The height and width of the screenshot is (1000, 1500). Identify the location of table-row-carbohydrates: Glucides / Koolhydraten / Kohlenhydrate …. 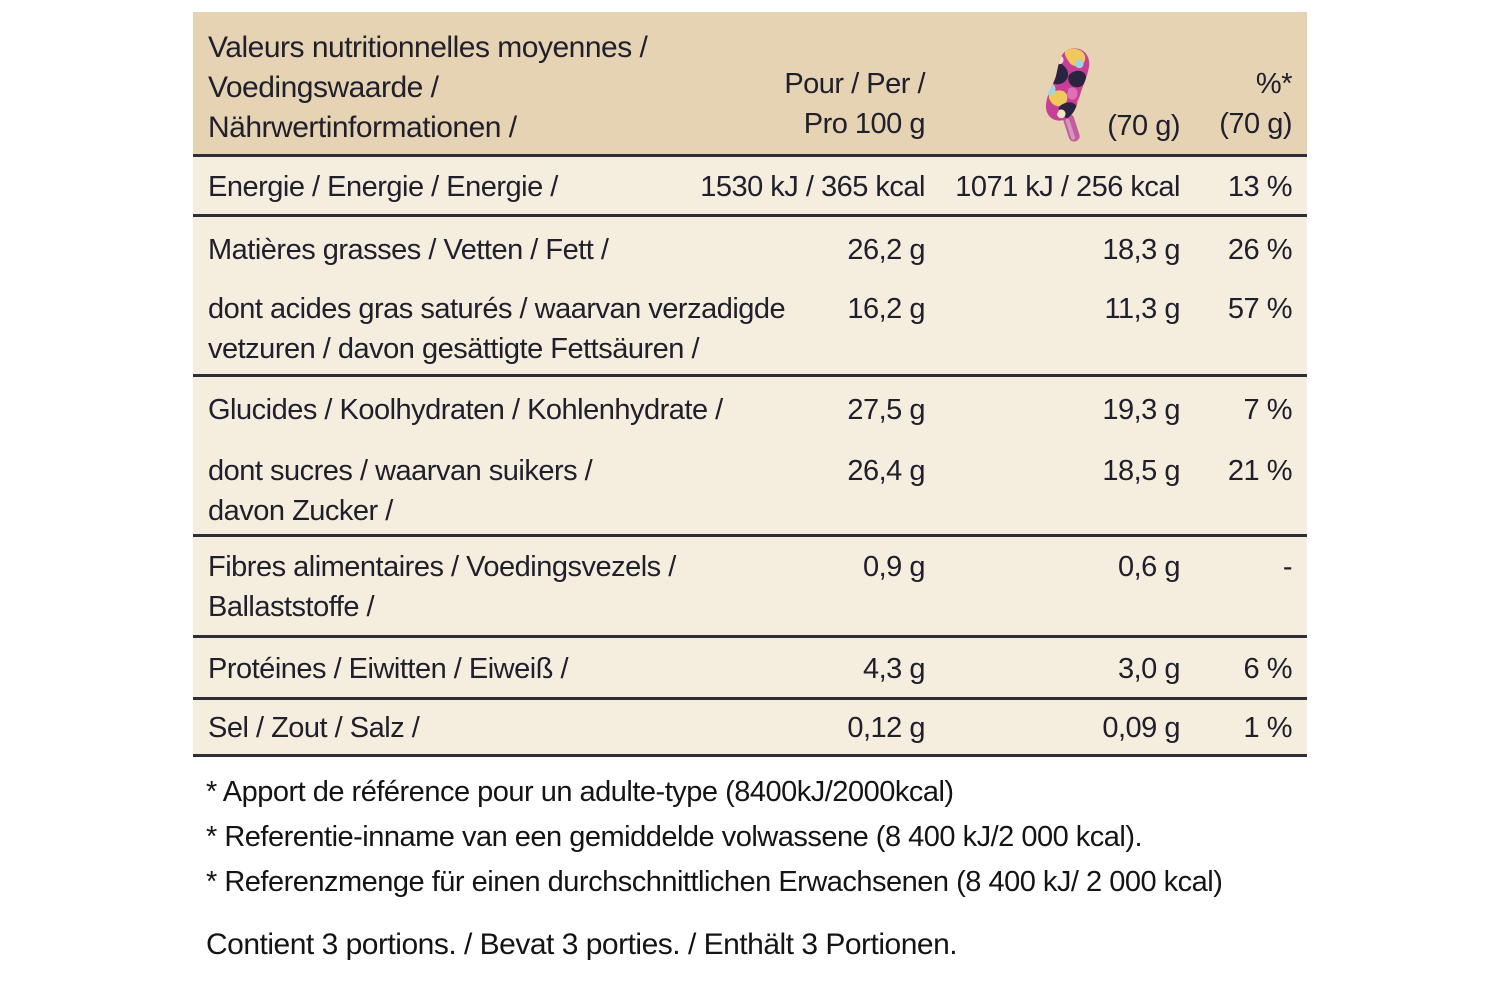
(750, 410).